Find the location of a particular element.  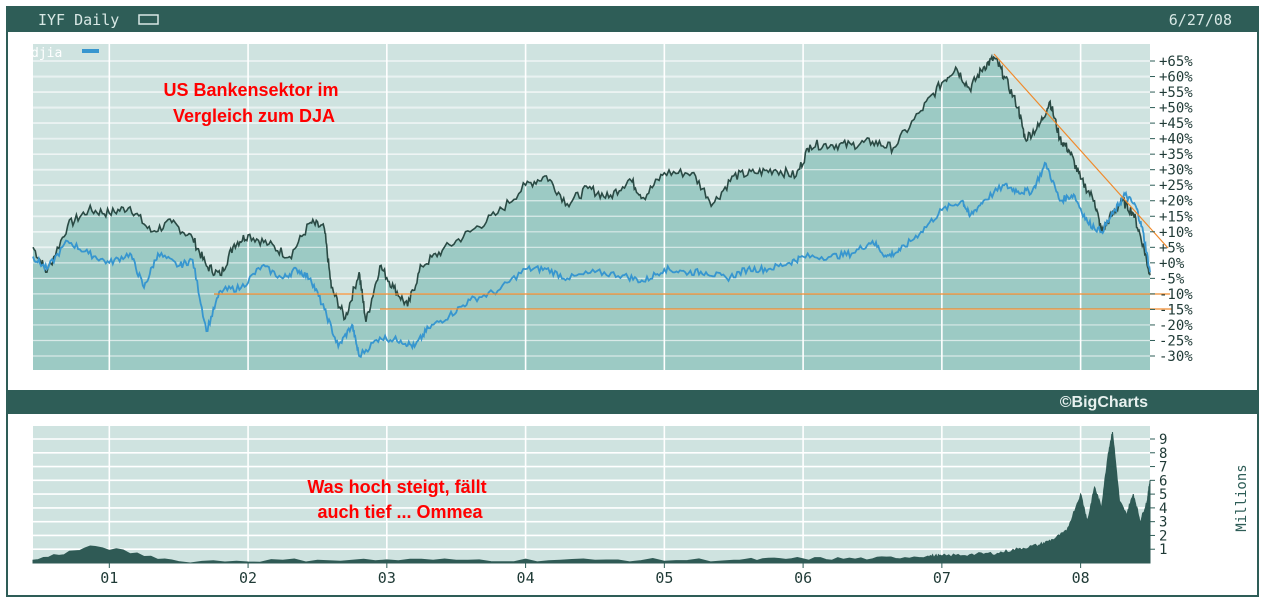

x-tick-label: 08 is located at coordinates (1081, 578).